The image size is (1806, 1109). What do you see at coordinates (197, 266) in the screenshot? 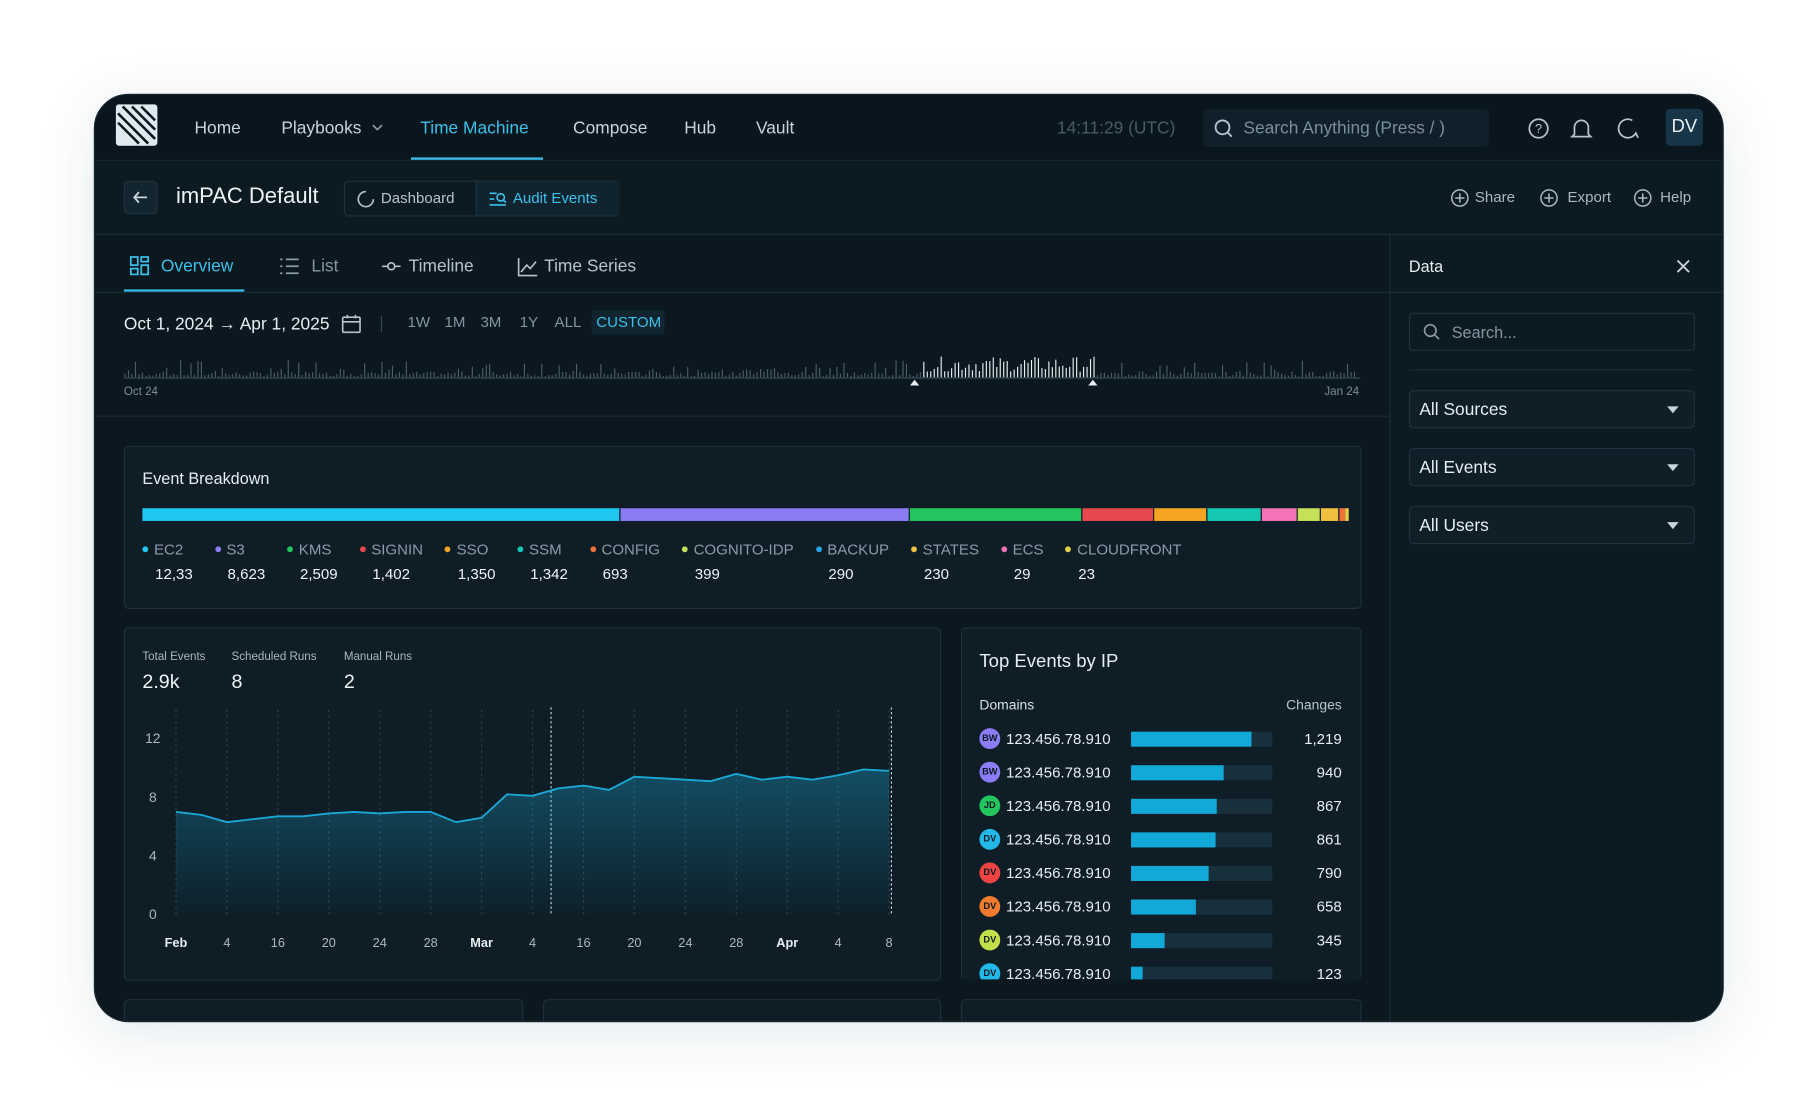
I see `tab-active: Overview` at bounding box center [197, 266].